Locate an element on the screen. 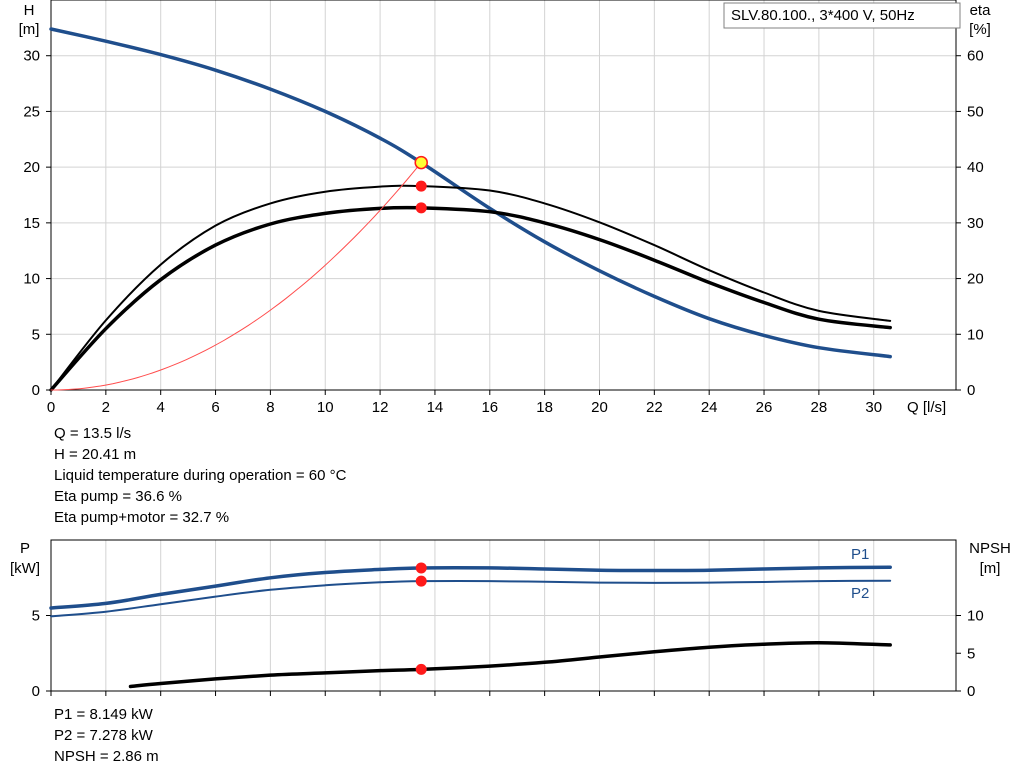 This screenshot has height=781, width=1024. top-left-tick-label: 5 is located at coordinates (36, 334).